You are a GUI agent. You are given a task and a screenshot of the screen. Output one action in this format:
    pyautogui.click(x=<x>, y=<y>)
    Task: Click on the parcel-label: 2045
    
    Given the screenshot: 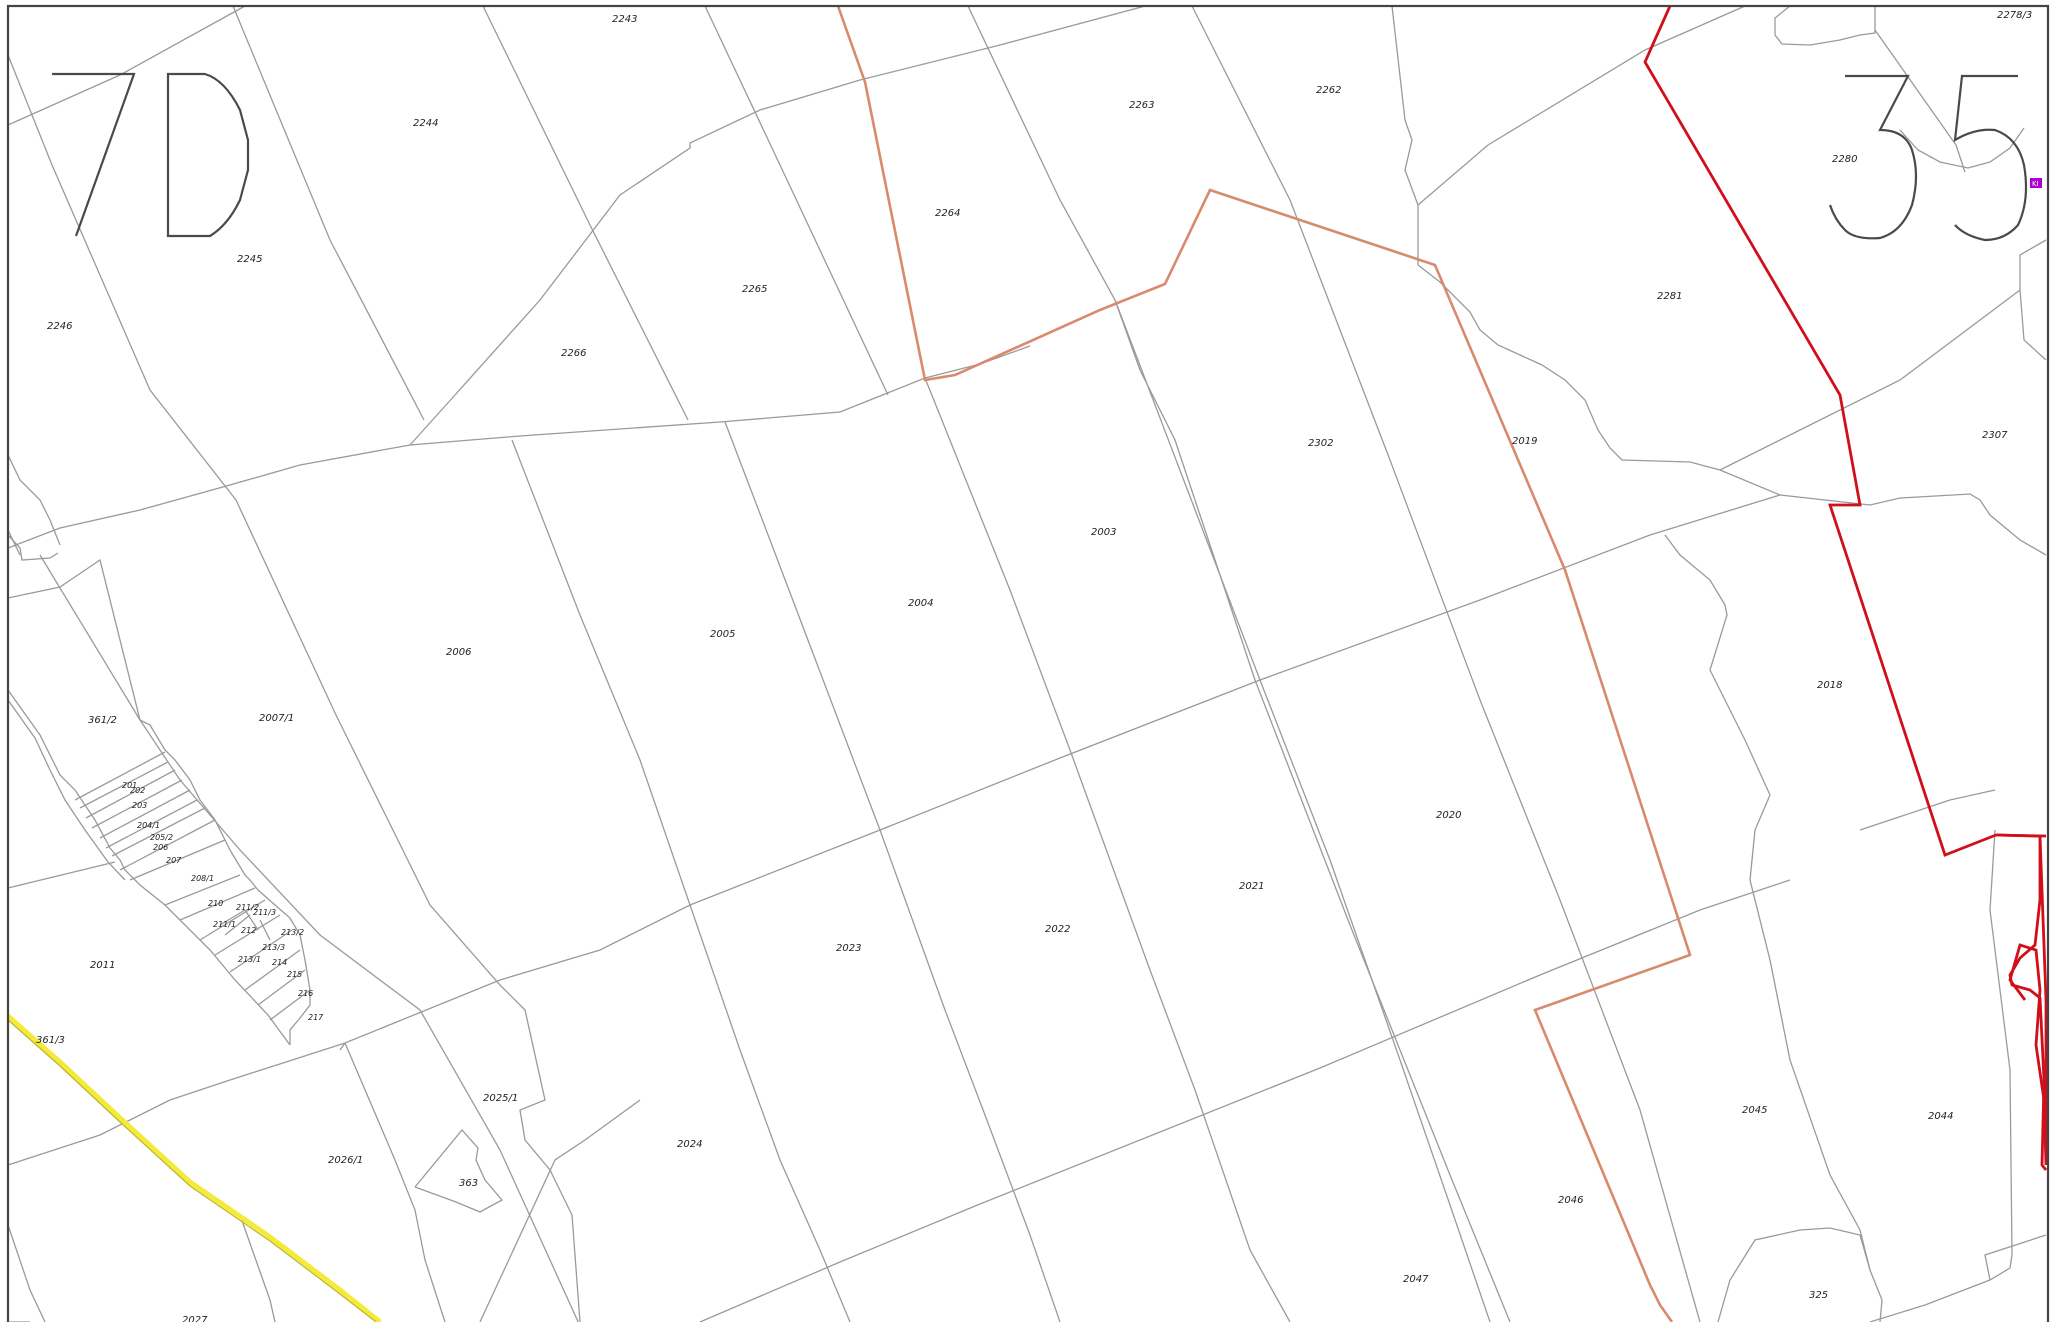 What is the action you would take?
    pyautogui.click(x=1754, y=1110)
    